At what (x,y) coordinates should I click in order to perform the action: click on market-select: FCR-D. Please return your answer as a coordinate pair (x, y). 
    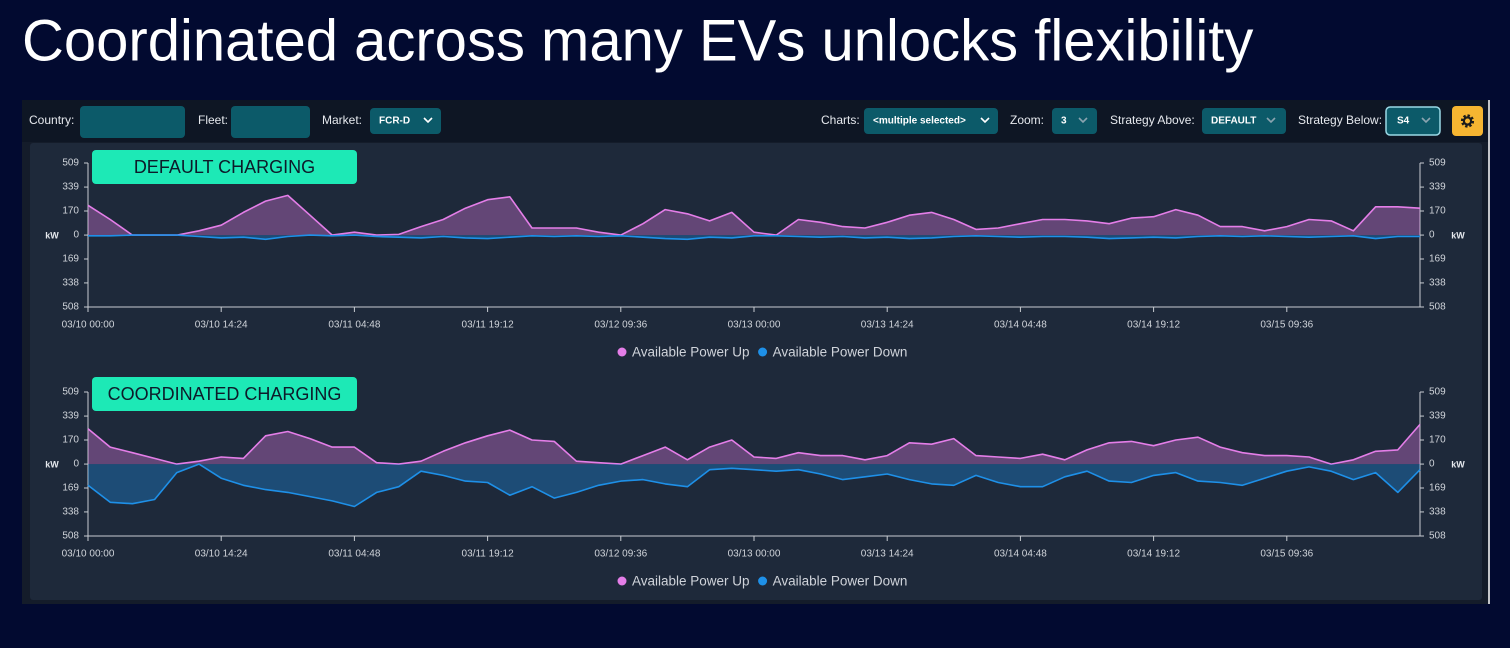
    Looking at the image, I should click on (405, 121).